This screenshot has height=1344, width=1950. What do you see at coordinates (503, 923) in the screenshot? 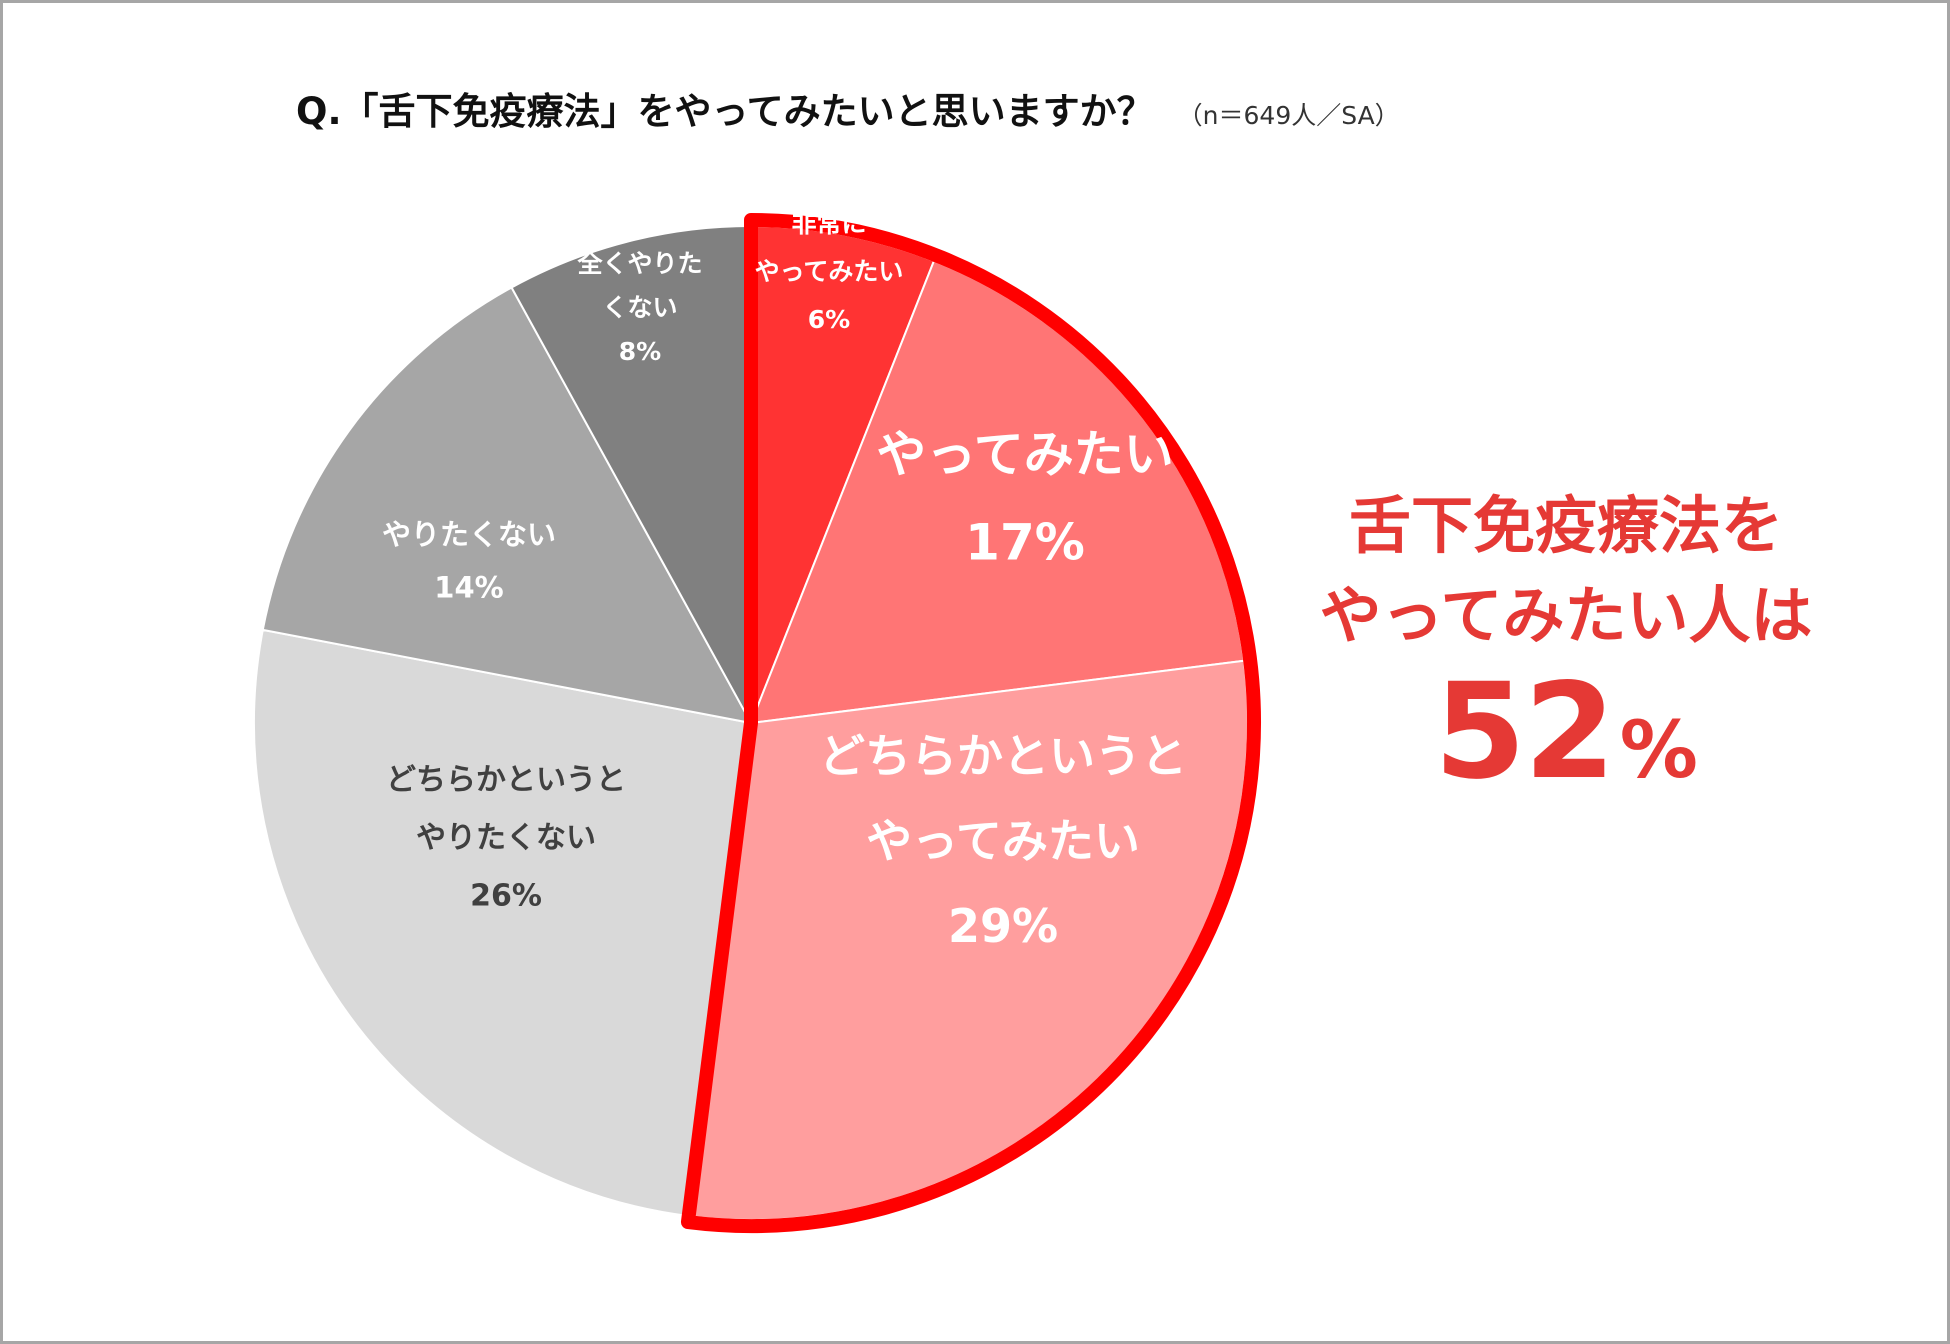
I see `pie-slice-rather-not` at bounding box center [503, 923].